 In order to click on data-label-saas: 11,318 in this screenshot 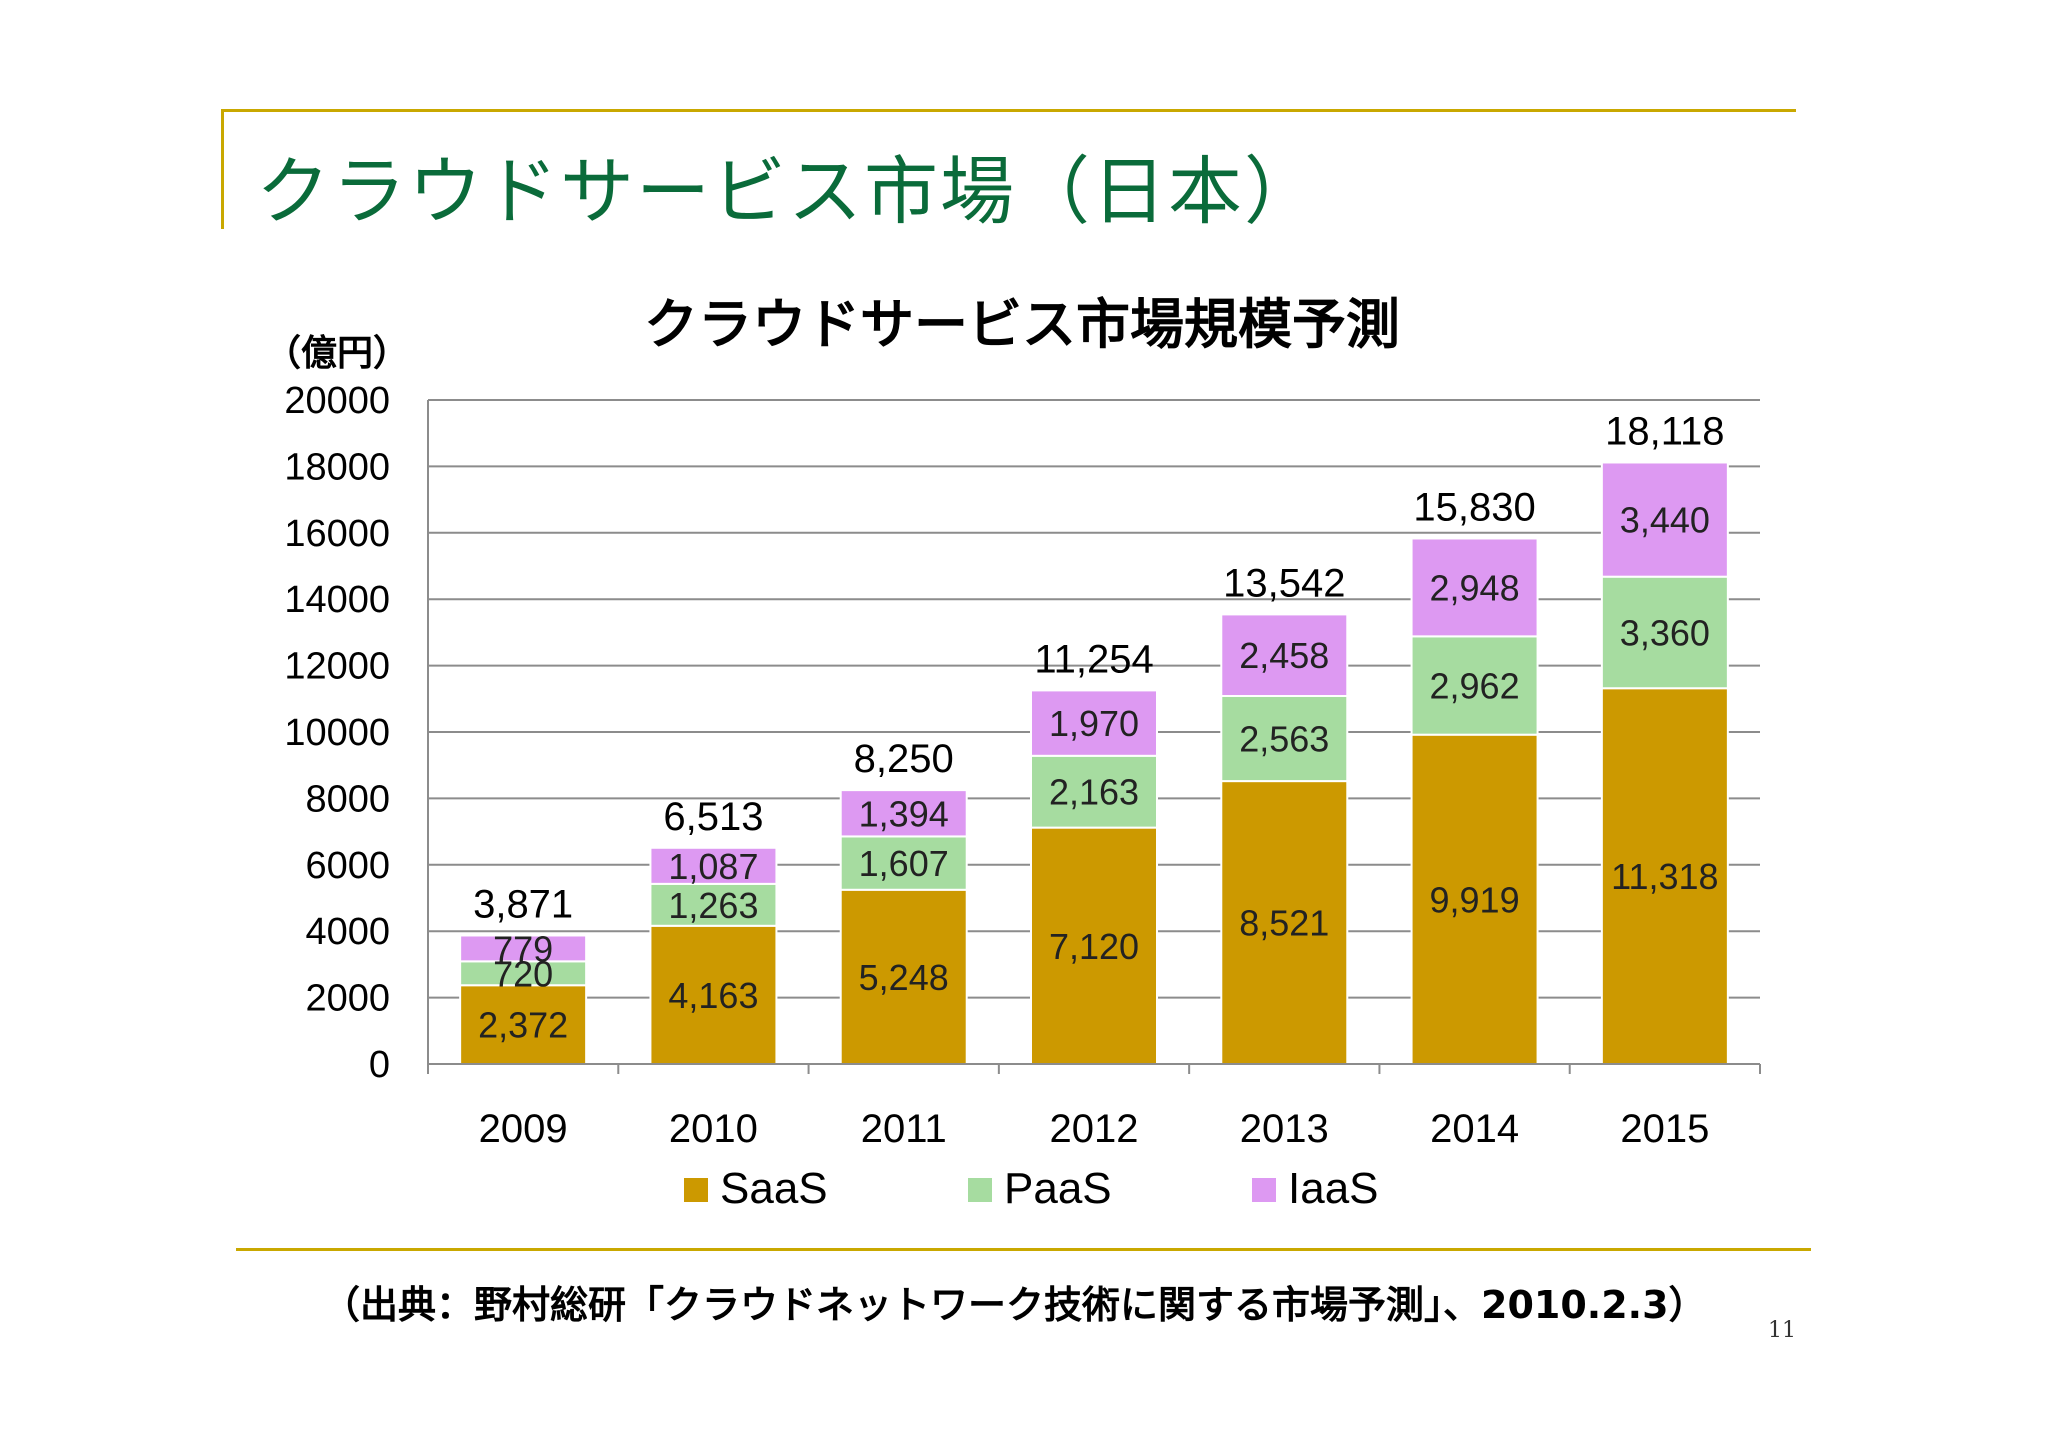, I will do `click(1664, 876)`.